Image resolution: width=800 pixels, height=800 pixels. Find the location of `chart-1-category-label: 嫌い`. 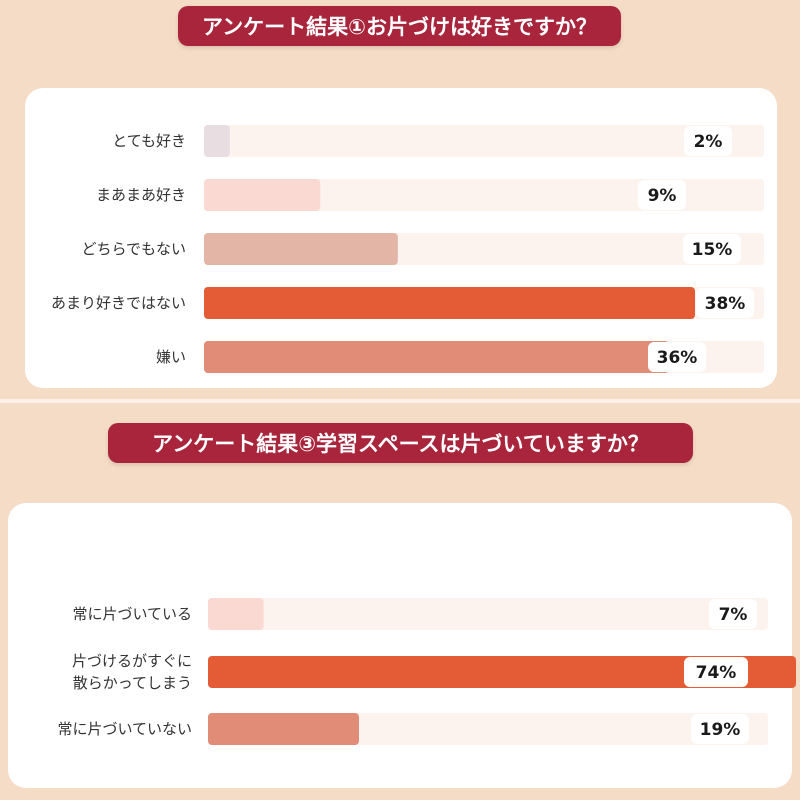

chart-1-category-label: 嫌い is located at coordinates (171, 357).